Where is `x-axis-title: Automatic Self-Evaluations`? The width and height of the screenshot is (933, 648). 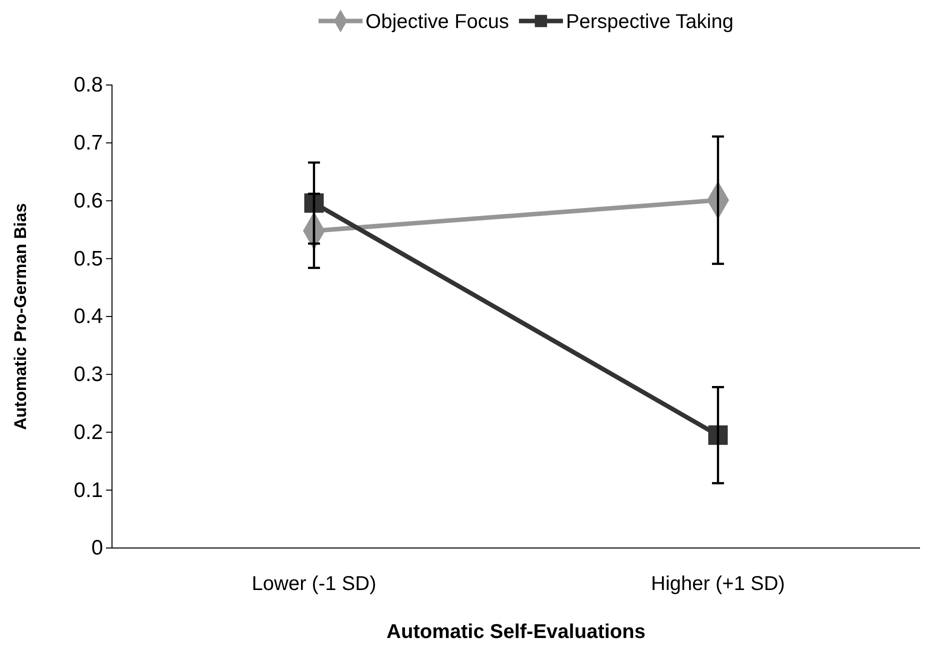
x-axis-title: Automatic Self-Evaluations is located at coordinates (516, 632).